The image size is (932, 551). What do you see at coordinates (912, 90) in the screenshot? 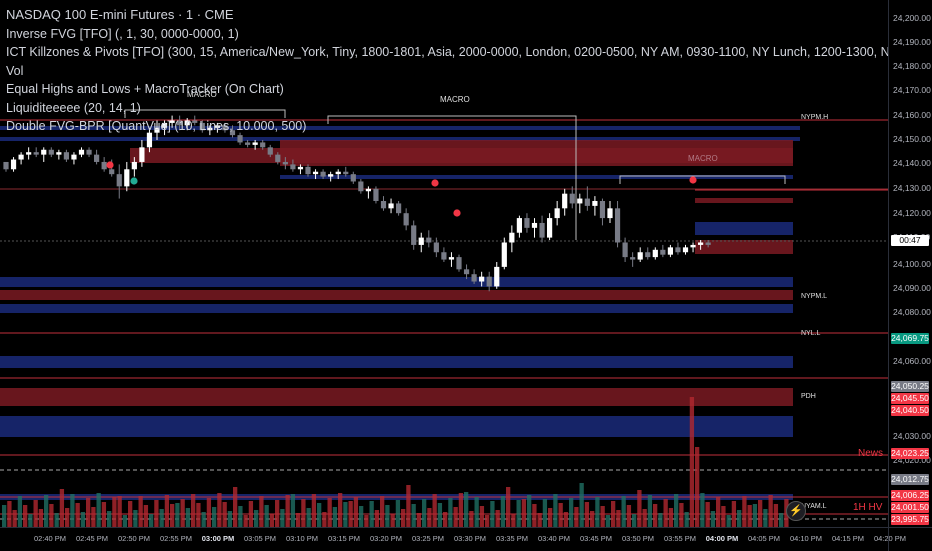
I see `price-tick: 24,170.00` at bounding box center [912, 90].